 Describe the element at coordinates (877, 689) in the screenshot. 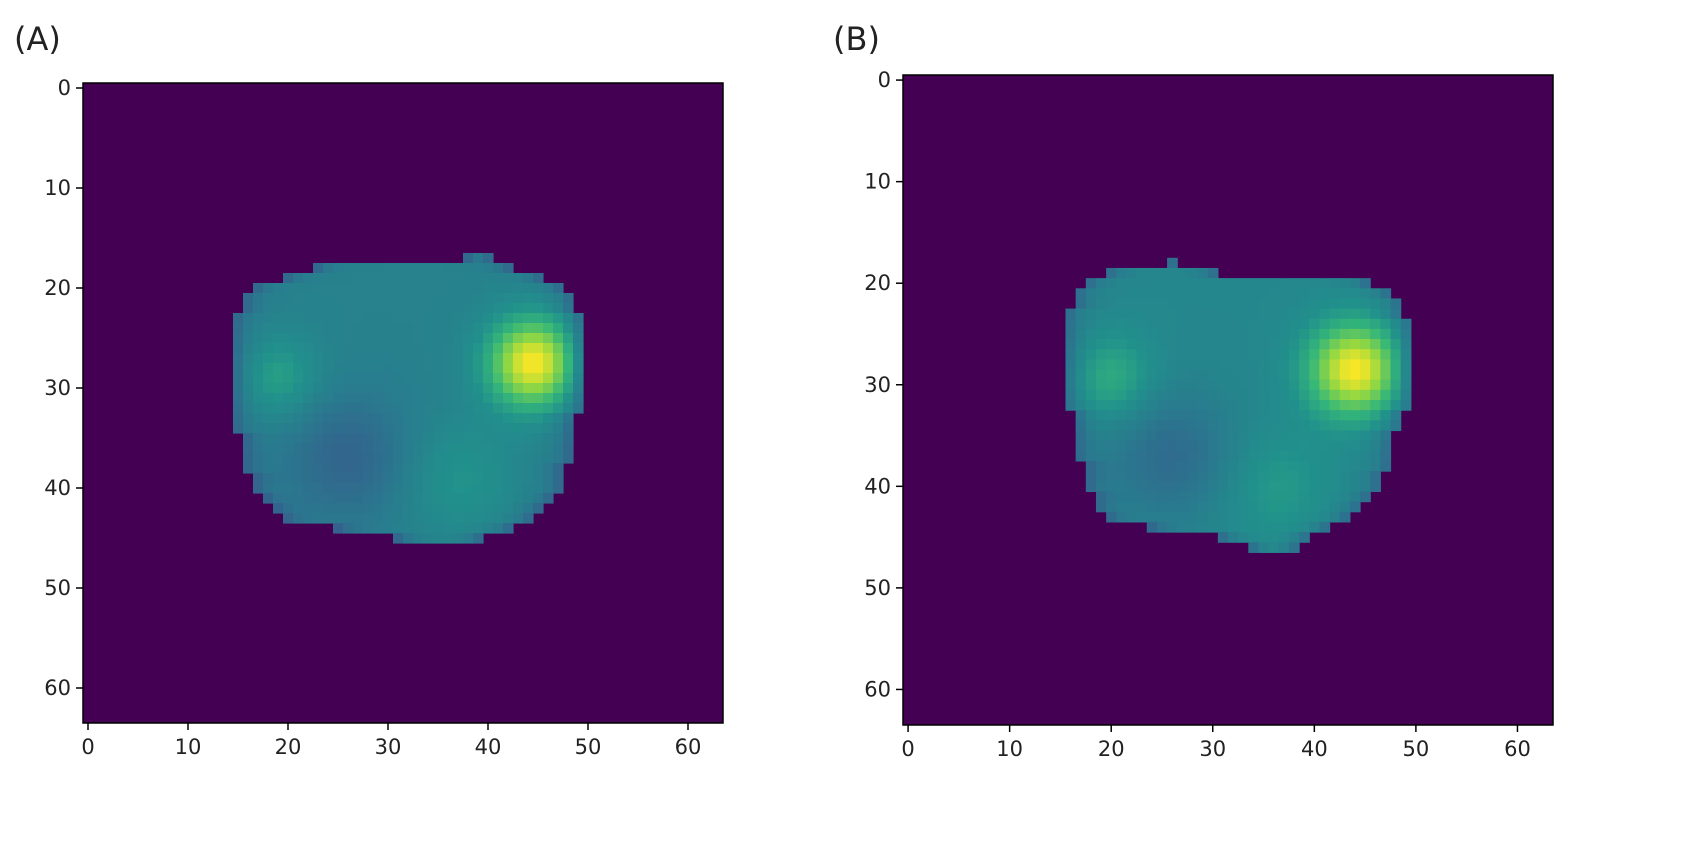

I see `y-tick-label: 60` at that location.